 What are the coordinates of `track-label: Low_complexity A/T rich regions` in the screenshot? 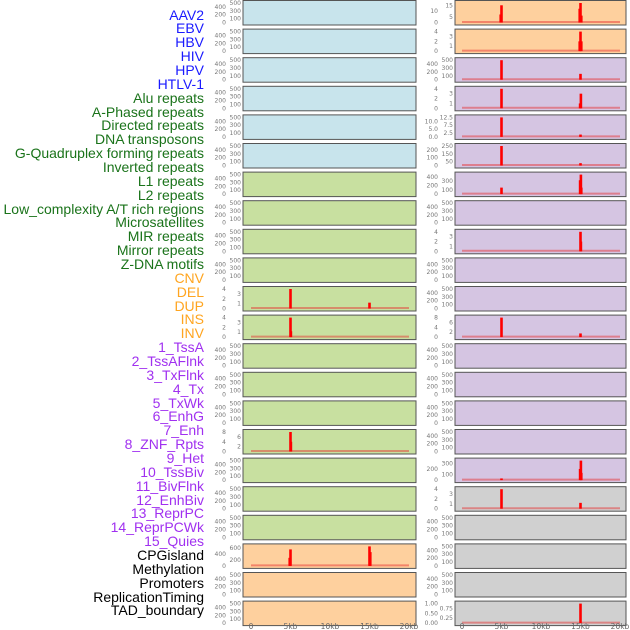 It's located at (104, 208).